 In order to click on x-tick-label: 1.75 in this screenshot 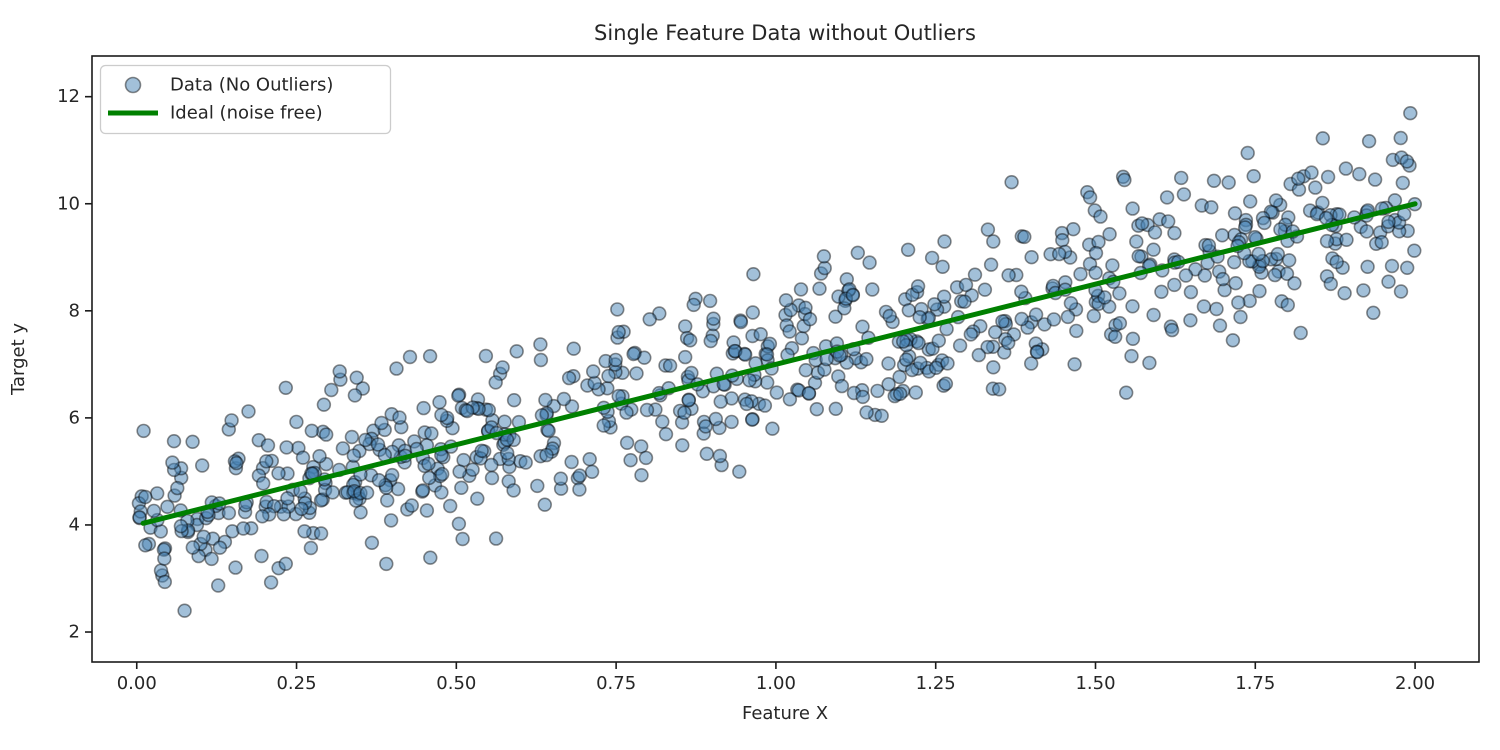, I will do `click(1255, 683)`.